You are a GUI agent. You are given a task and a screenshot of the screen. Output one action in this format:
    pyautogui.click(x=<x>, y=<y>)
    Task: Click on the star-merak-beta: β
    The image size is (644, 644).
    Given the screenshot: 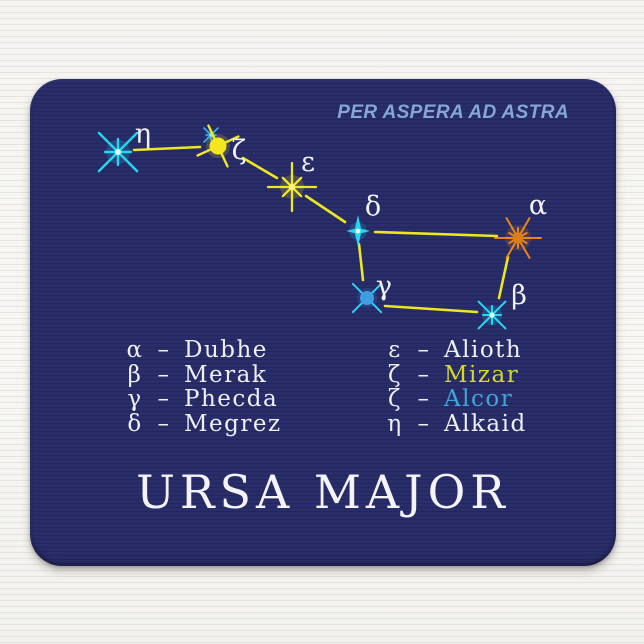 What is the action you would take?
    pyautogui.click(x=502, y=305)
    